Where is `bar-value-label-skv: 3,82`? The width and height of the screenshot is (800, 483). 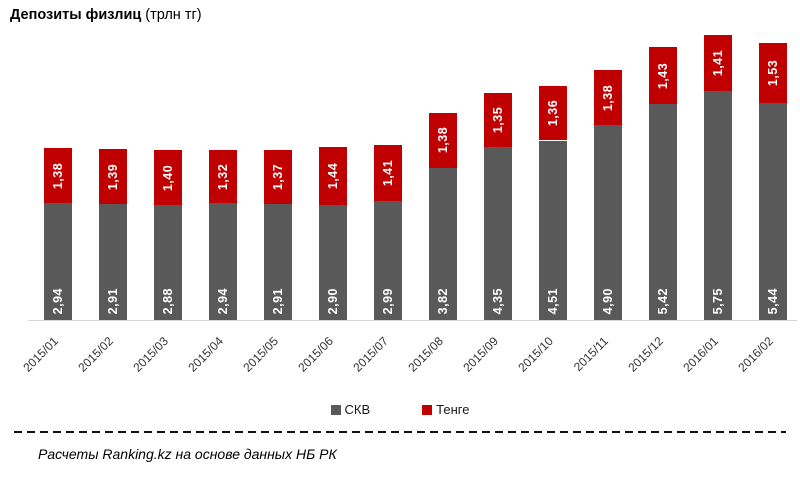 bar-value-label-skv: 3,82 is located at coordinates (442, 300).